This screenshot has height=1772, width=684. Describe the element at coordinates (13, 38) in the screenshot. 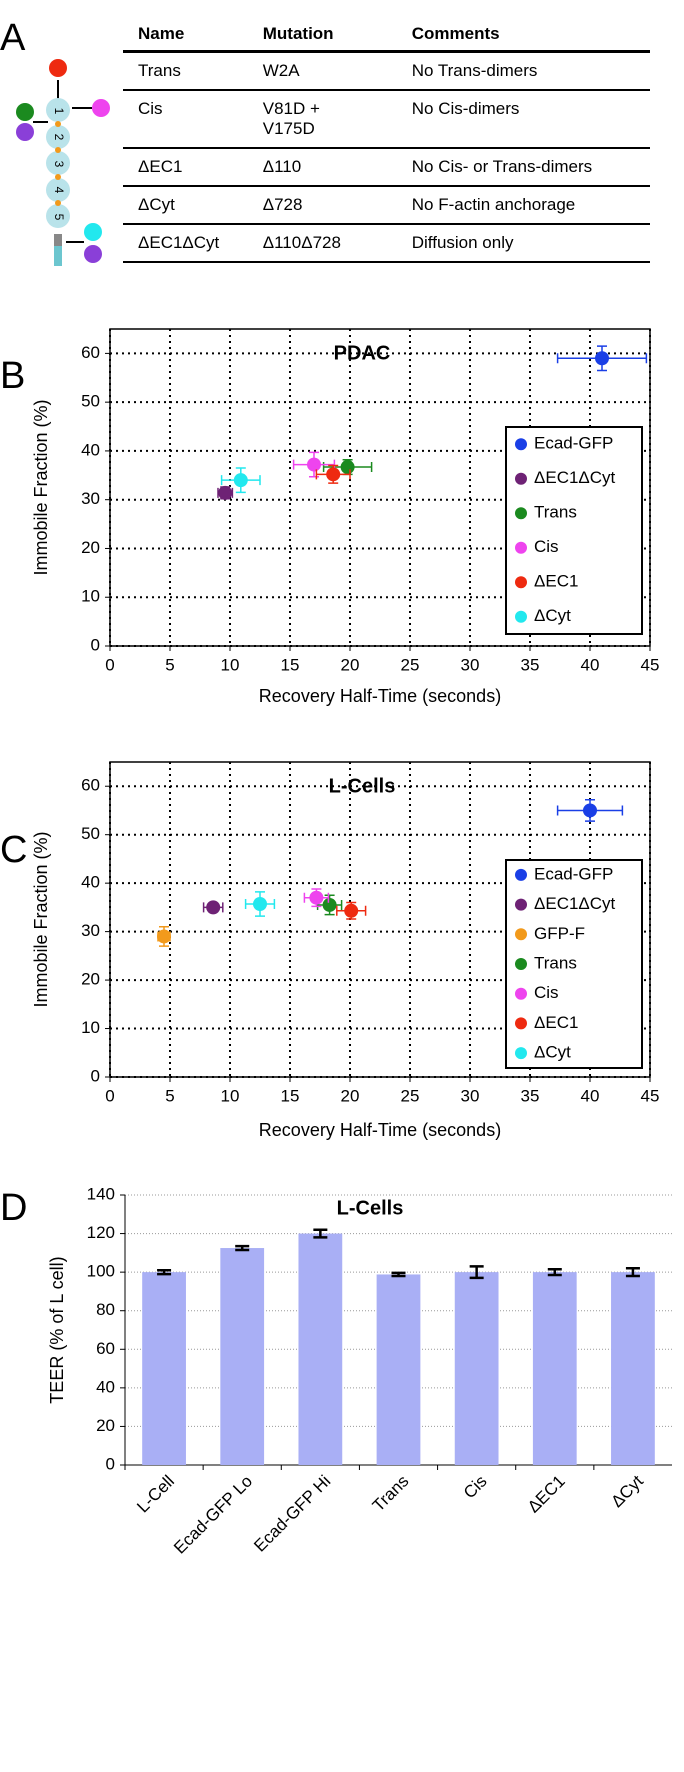

I see `panel-label: A` at that location.